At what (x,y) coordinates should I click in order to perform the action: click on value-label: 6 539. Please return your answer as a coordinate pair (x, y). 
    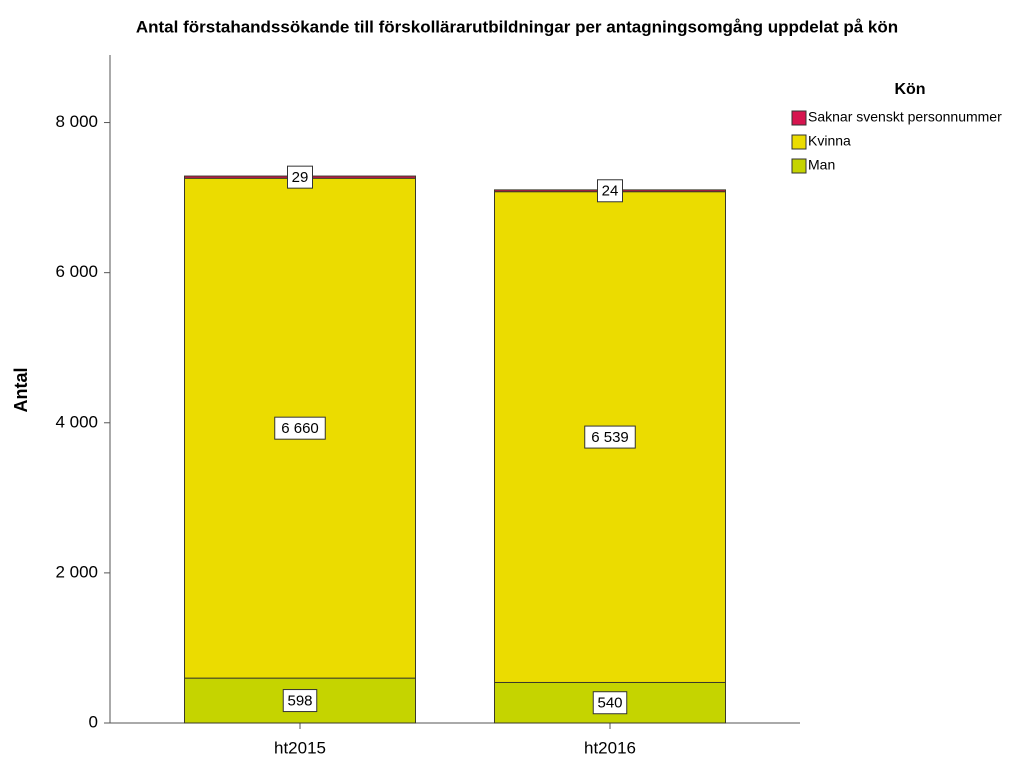
    Looking at the image, I should click on (610, 437).